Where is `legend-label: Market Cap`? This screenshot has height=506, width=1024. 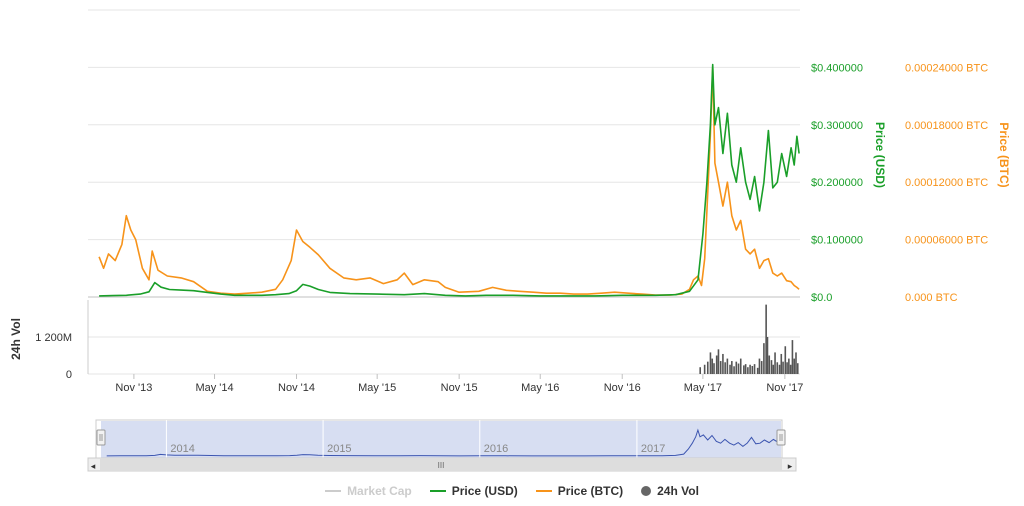 legend-label: Market Cap is located at coordinates (379, 491).